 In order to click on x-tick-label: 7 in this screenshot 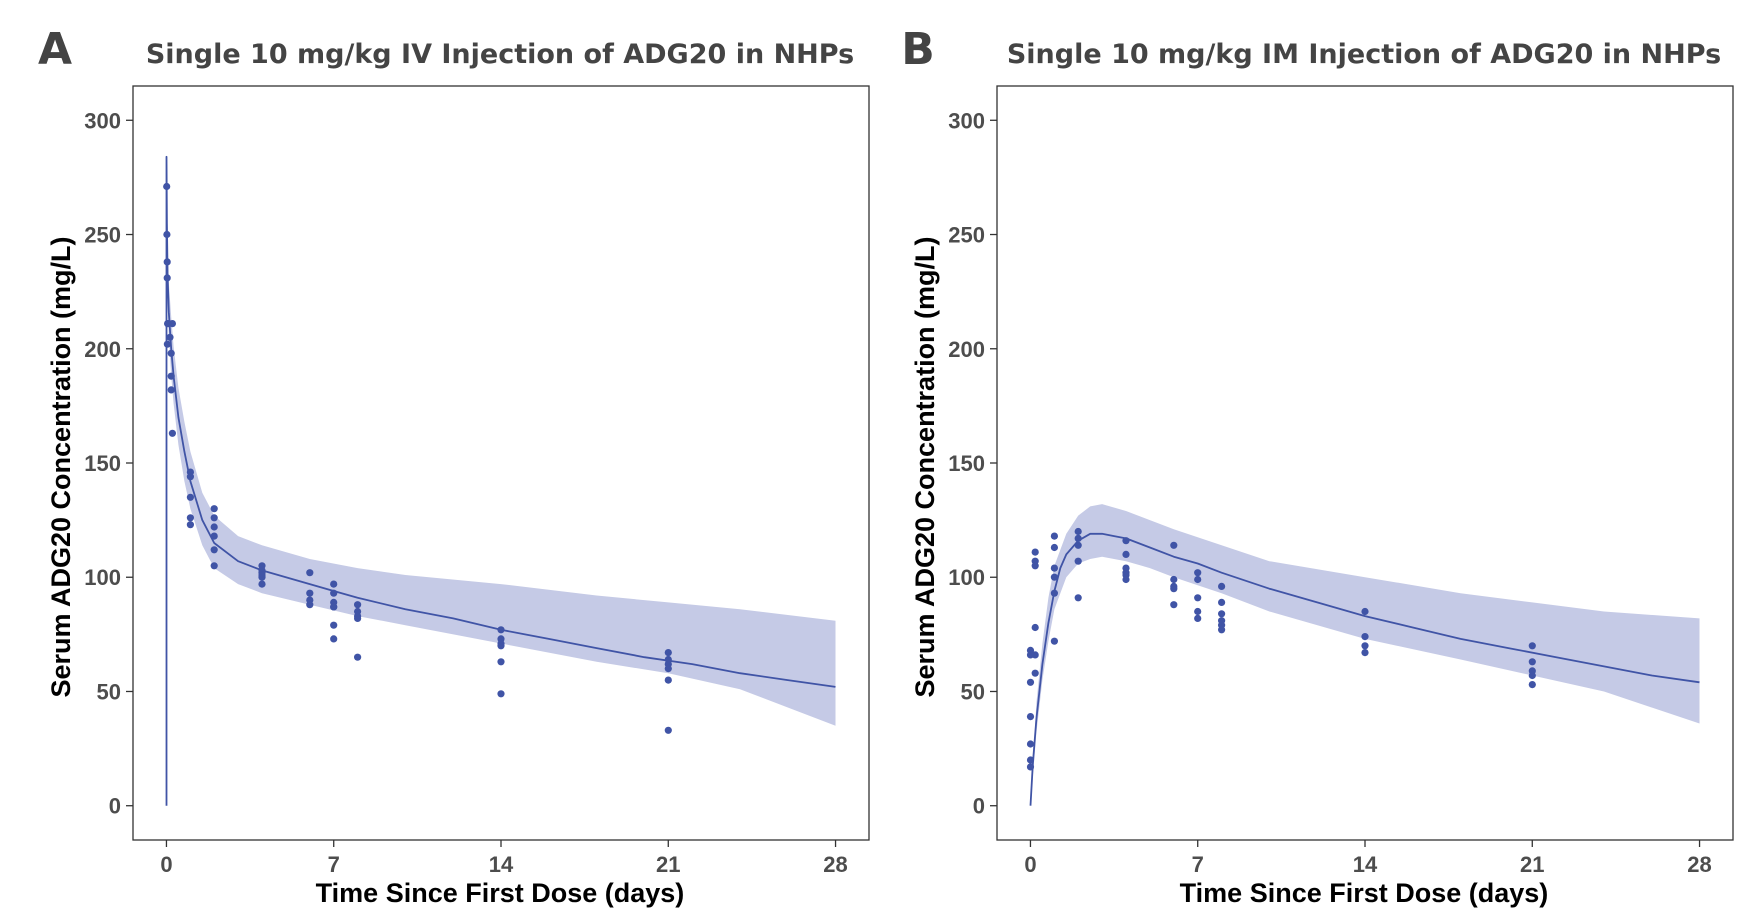, I will do `click(1198, 864)`.